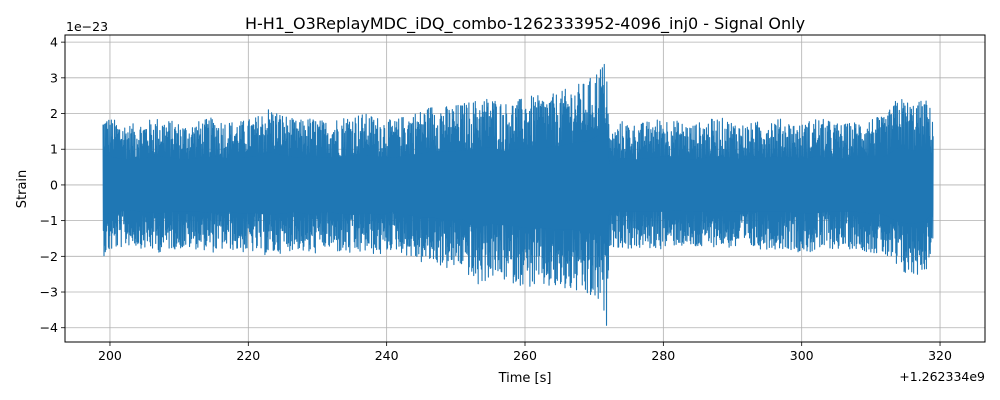 The image size is (1000, 400). I want to click on x-tick-label: 200, so click(110, 355).